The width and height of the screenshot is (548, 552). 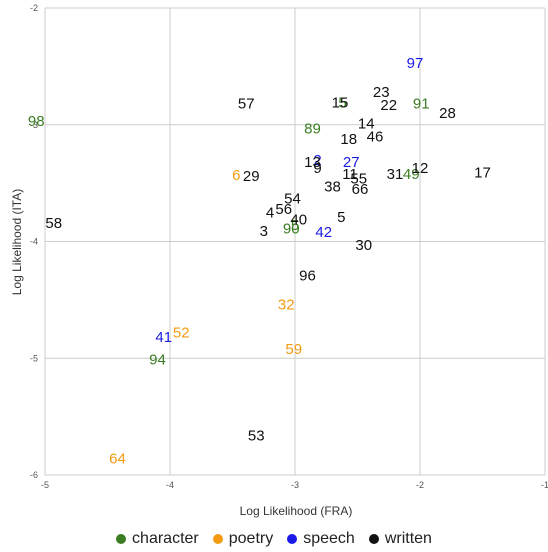 I want to click on data-point-written: 53, so click(x=256, y=435).